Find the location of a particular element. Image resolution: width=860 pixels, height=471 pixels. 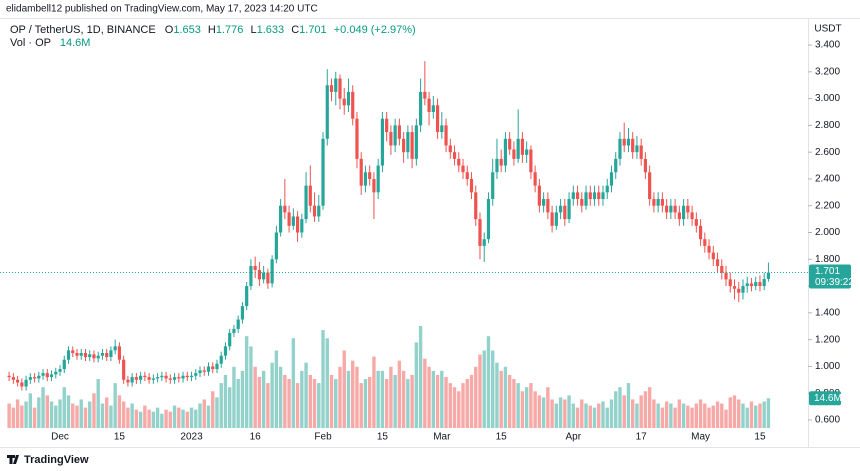

ohlc-key: H is located at coordinates (212, 30).